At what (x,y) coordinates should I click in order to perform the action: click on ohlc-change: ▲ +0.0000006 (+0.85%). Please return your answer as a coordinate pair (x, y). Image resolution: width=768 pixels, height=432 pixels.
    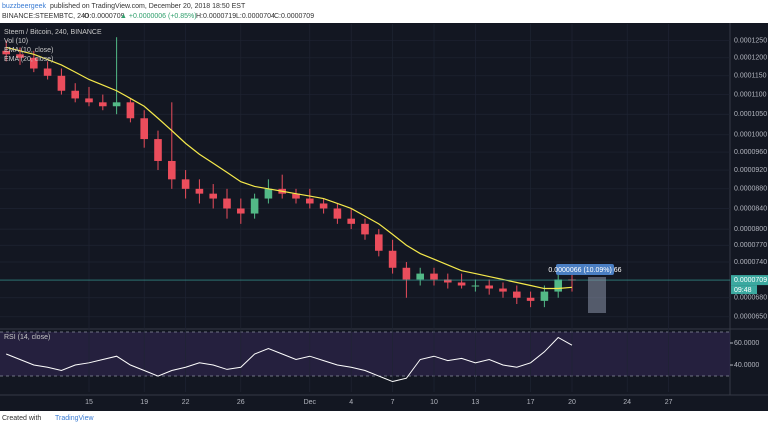
    Looking at the image, I should click on (158, 16).